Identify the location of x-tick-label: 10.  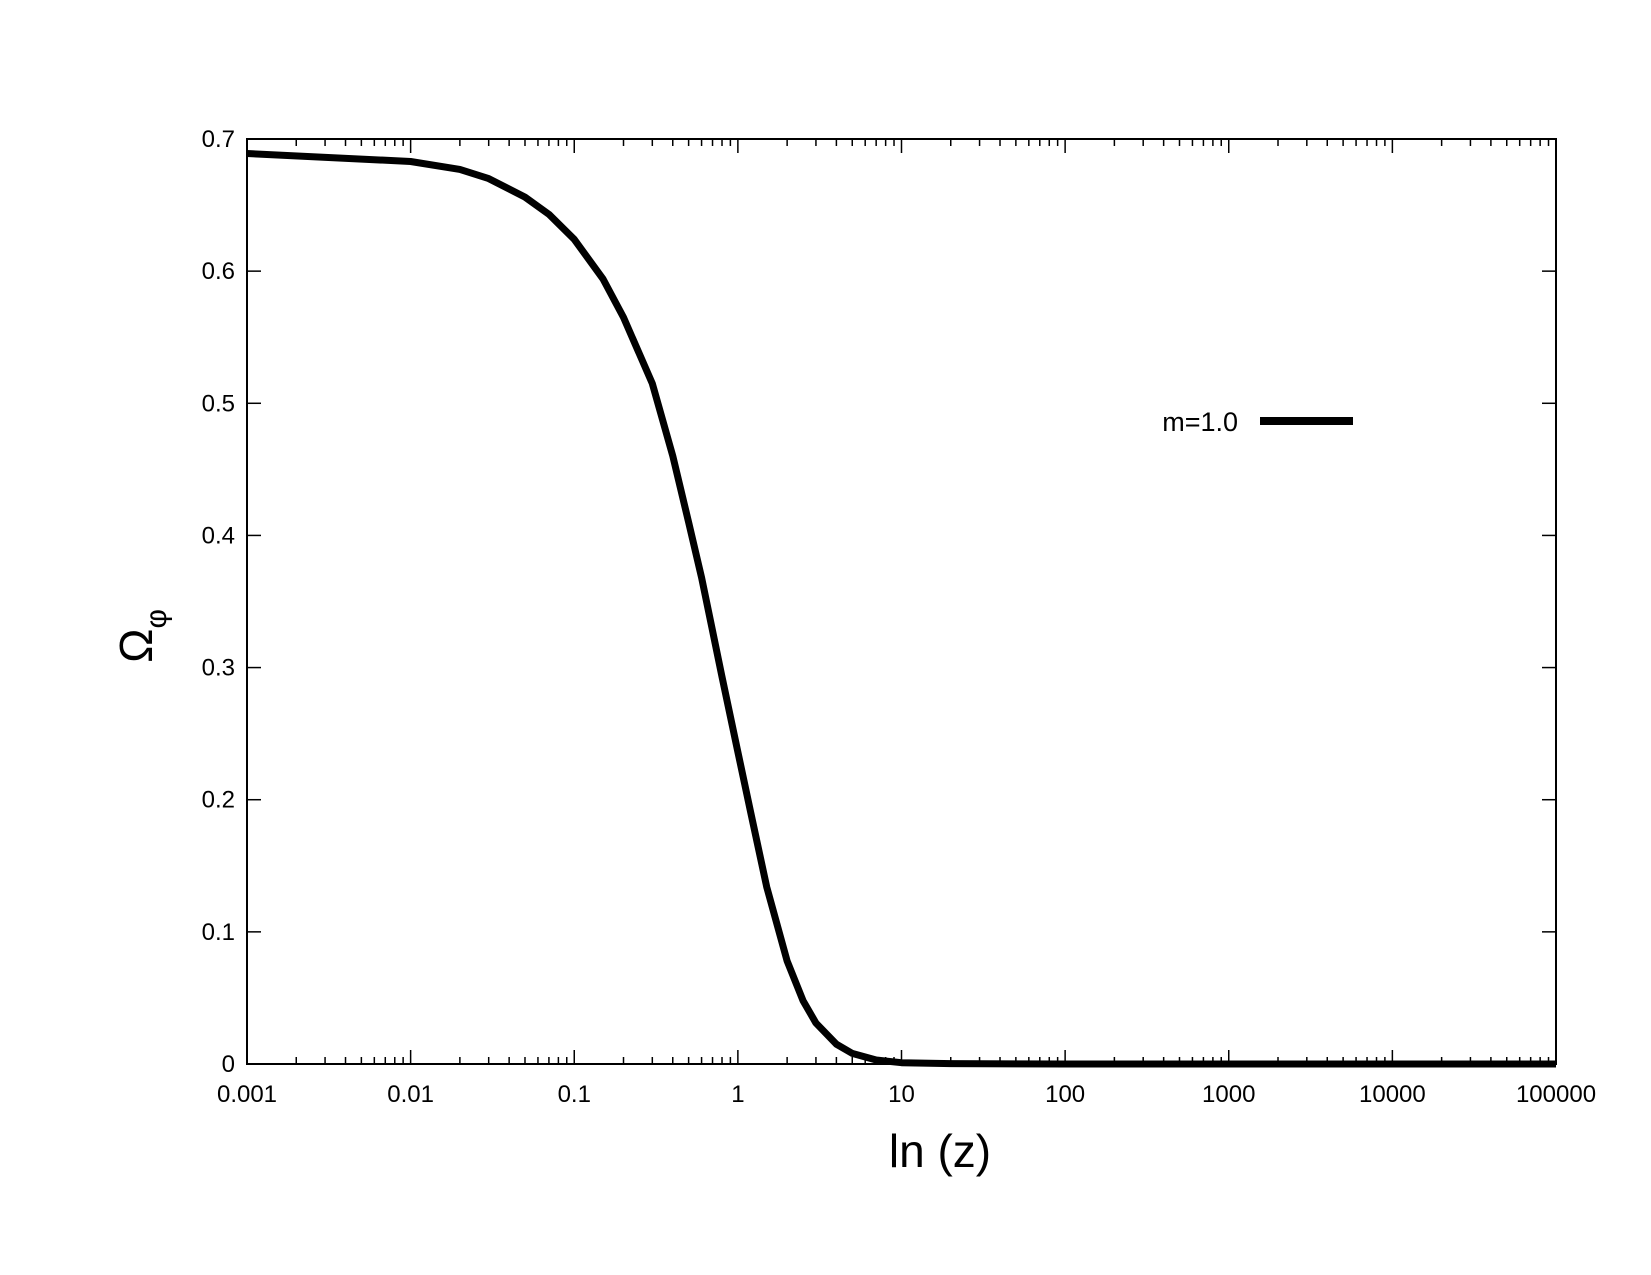
(901, 1094).